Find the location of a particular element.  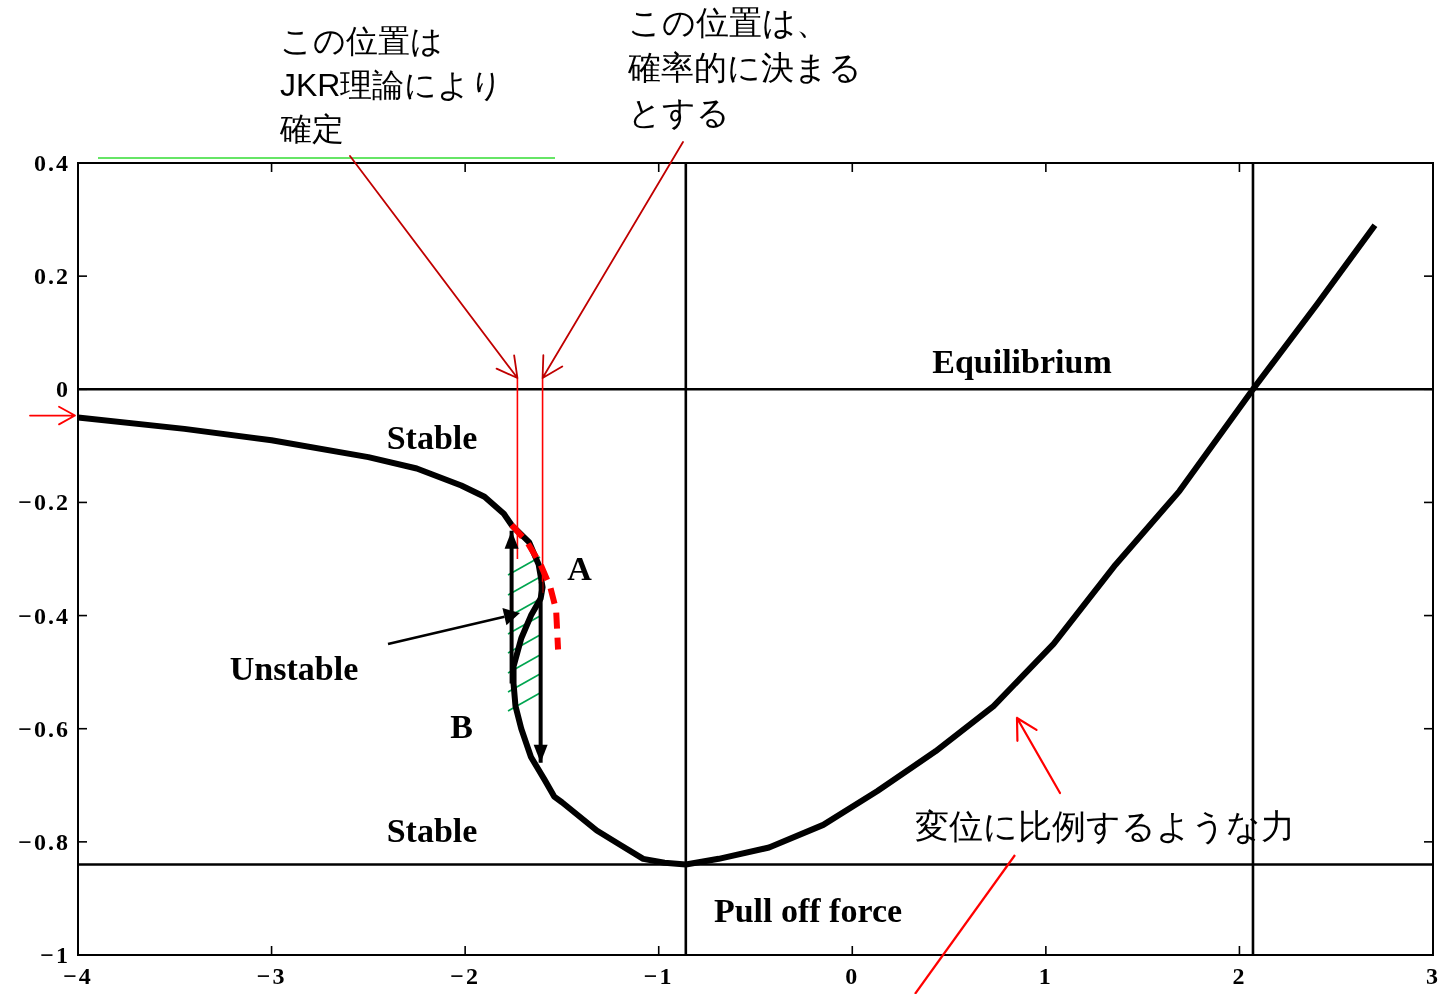

y-tick-label: 0 is located at coordinates (63, 389).